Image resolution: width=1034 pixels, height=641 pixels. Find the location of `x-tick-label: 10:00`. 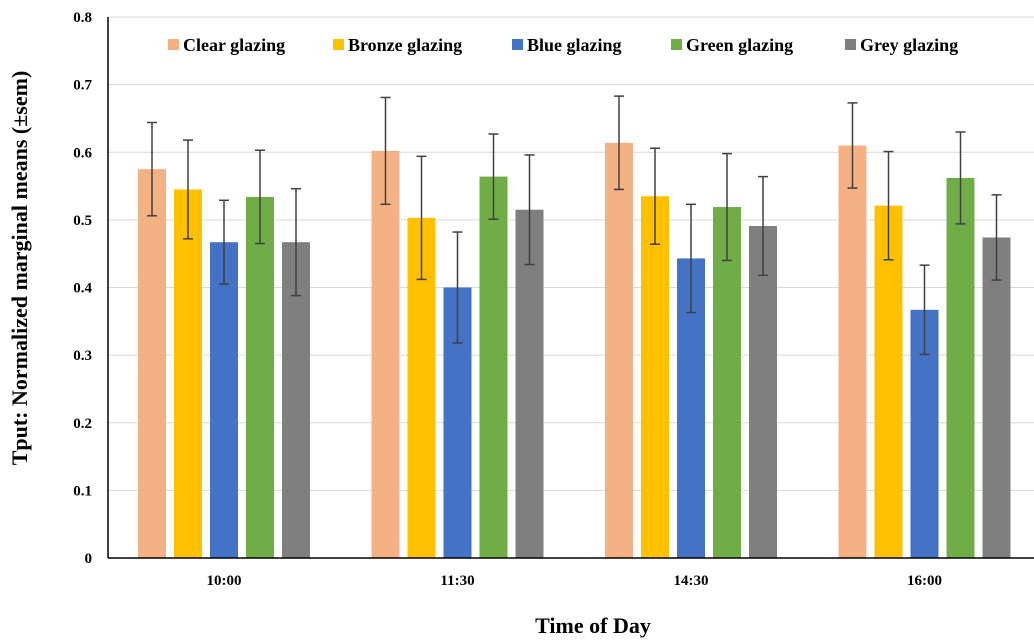

x-tick-label: 10:00 is located at coordinates (224, 581).